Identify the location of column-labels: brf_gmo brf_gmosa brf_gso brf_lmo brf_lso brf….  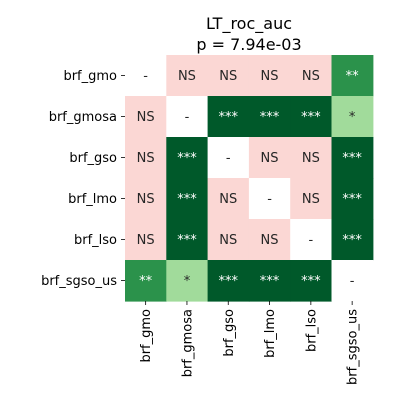
(250, 343).